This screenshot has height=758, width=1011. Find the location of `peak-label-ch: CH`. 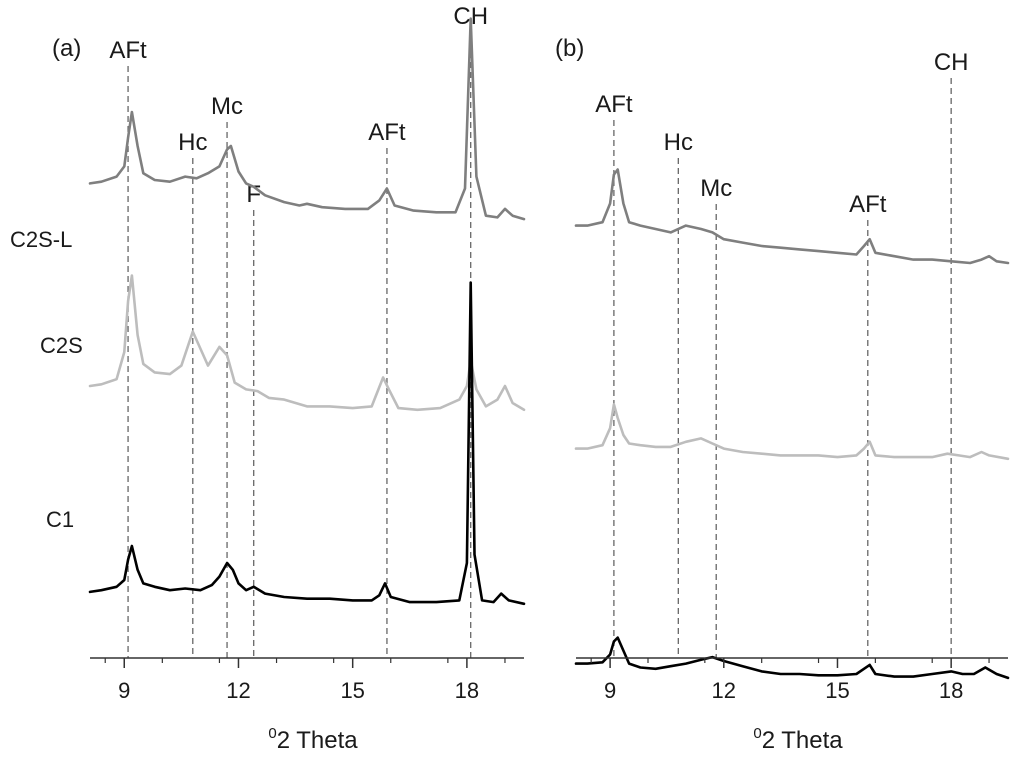

peak-label-ch: CH is located at coordinates (951, 62).